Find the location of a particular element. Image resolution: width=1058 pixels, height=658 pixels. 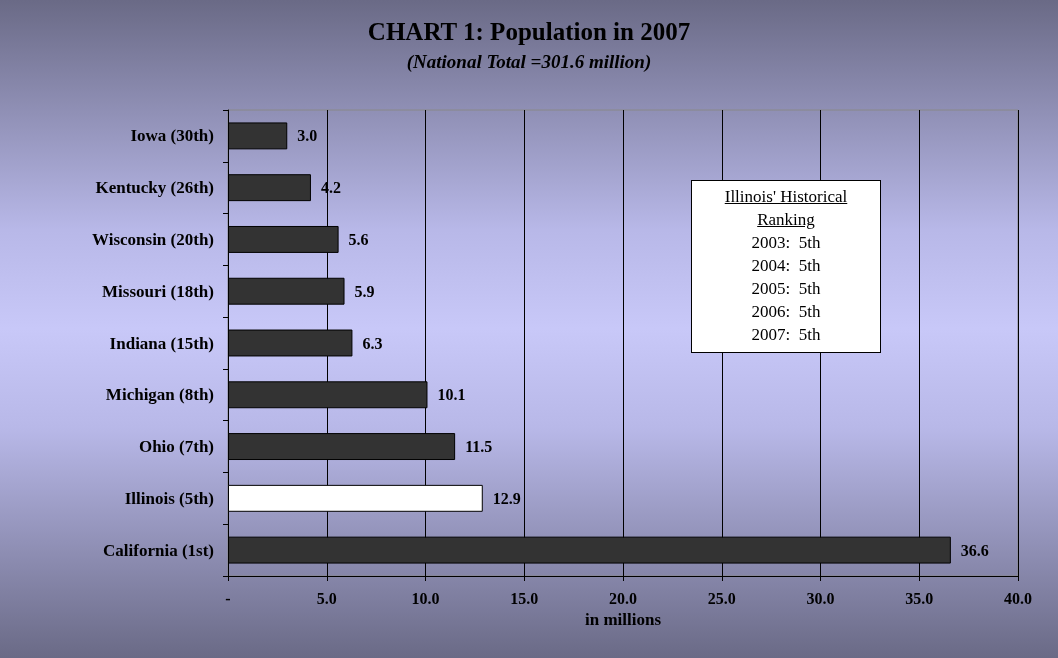

x-axis-title: in millions is located at coordinates (623, 619).